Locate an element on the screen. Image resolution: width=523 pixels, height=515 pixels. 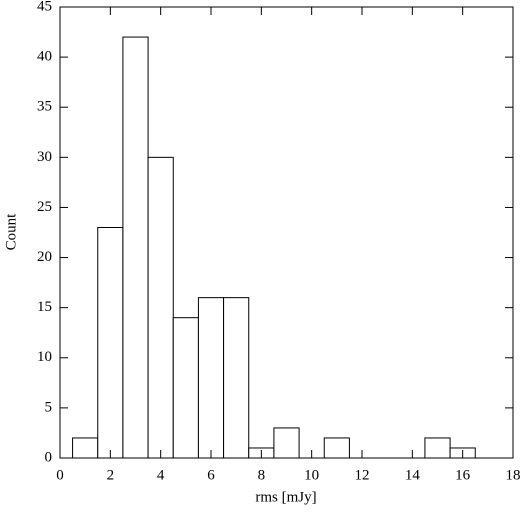
x-tick-label: 10 is located at coordinates (311, 475).